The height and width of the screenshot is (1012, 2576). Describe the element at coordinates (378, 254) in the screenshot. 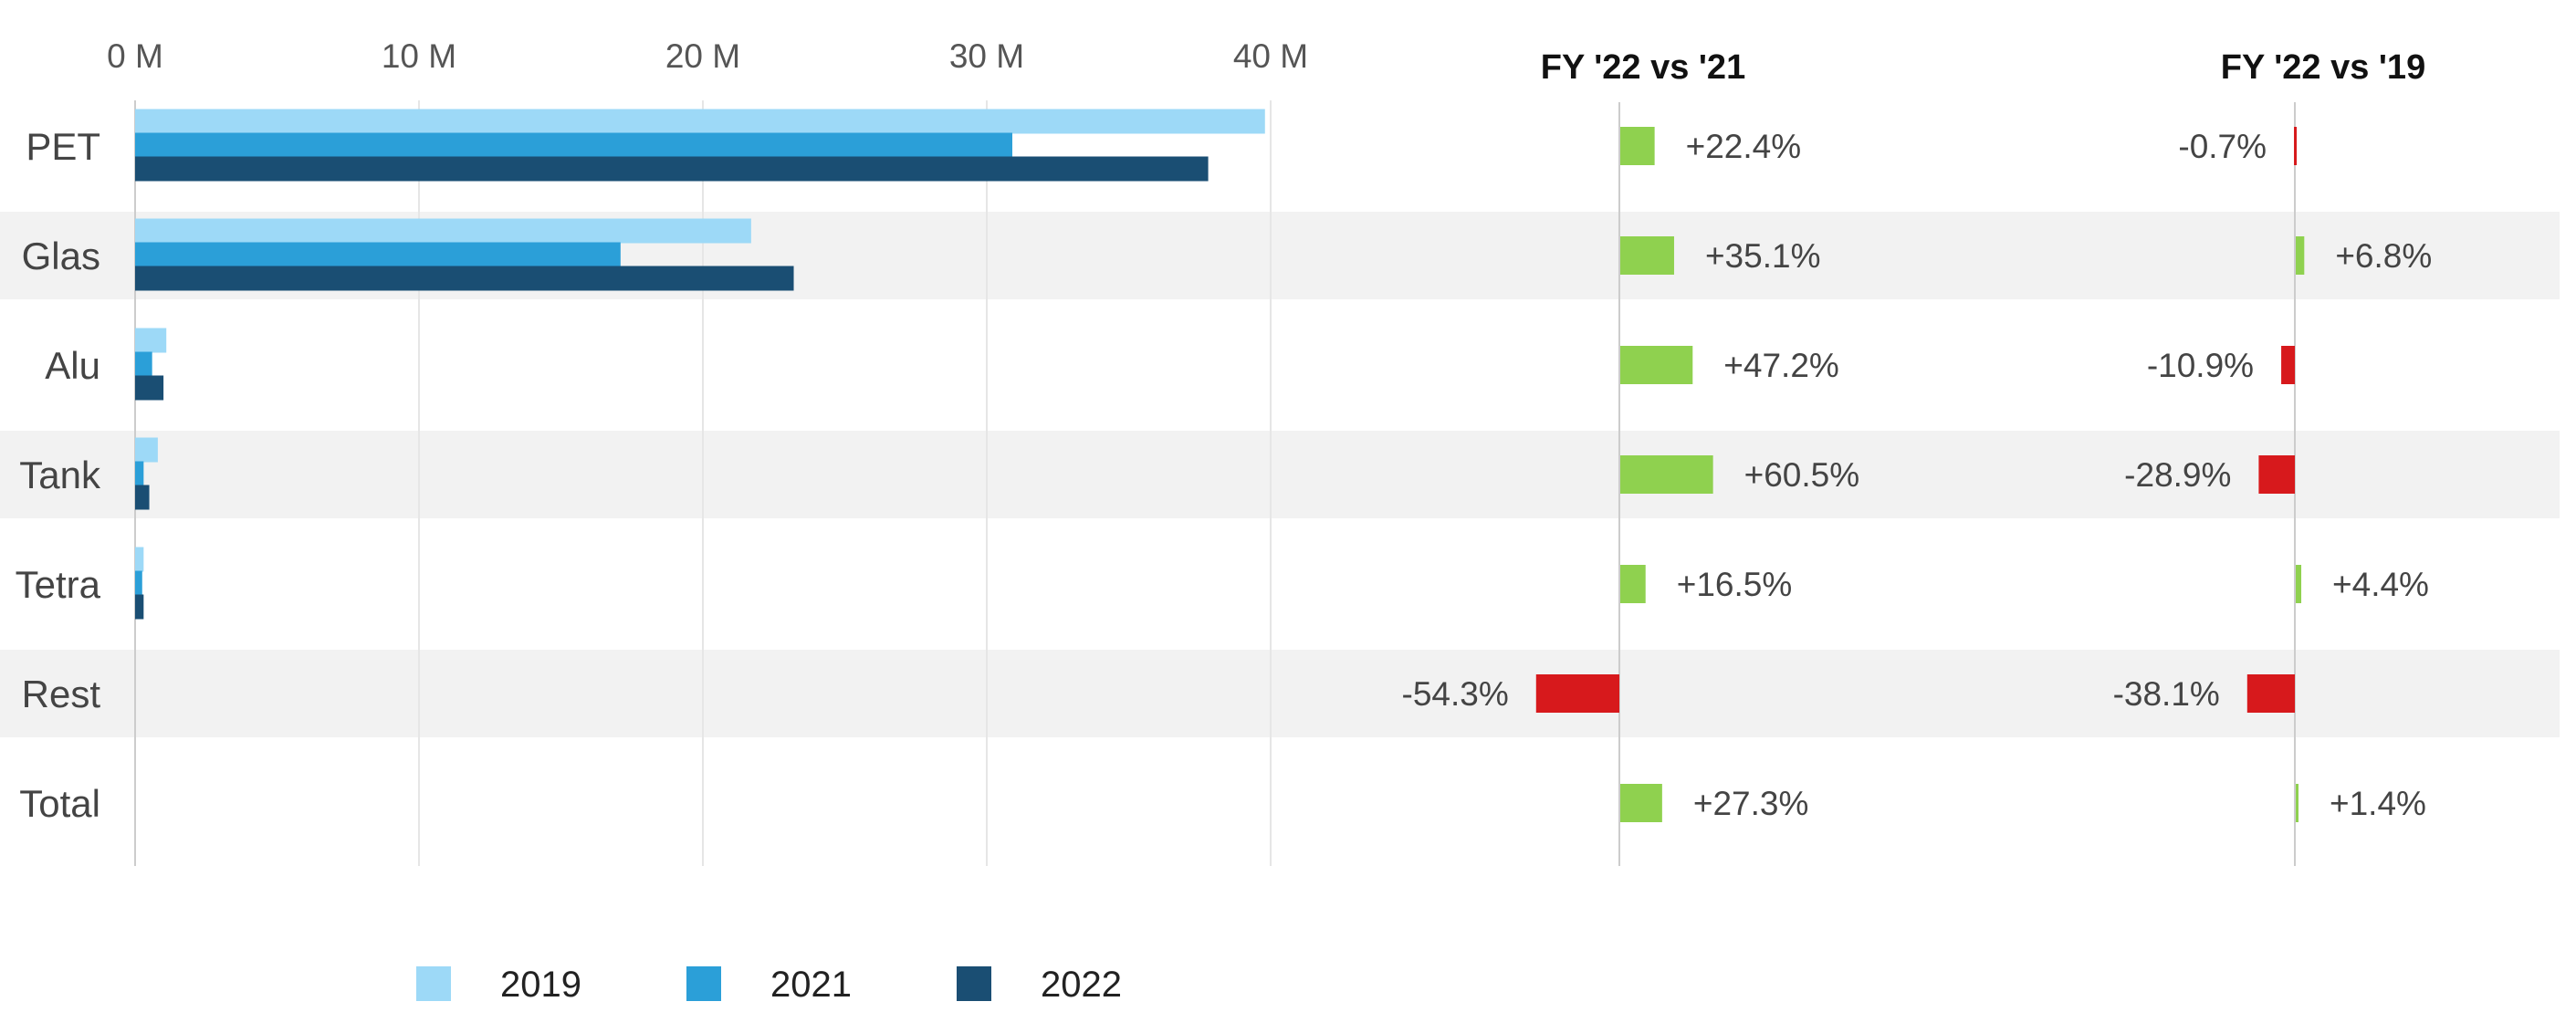

I see `bar-2021-glas` at that location.